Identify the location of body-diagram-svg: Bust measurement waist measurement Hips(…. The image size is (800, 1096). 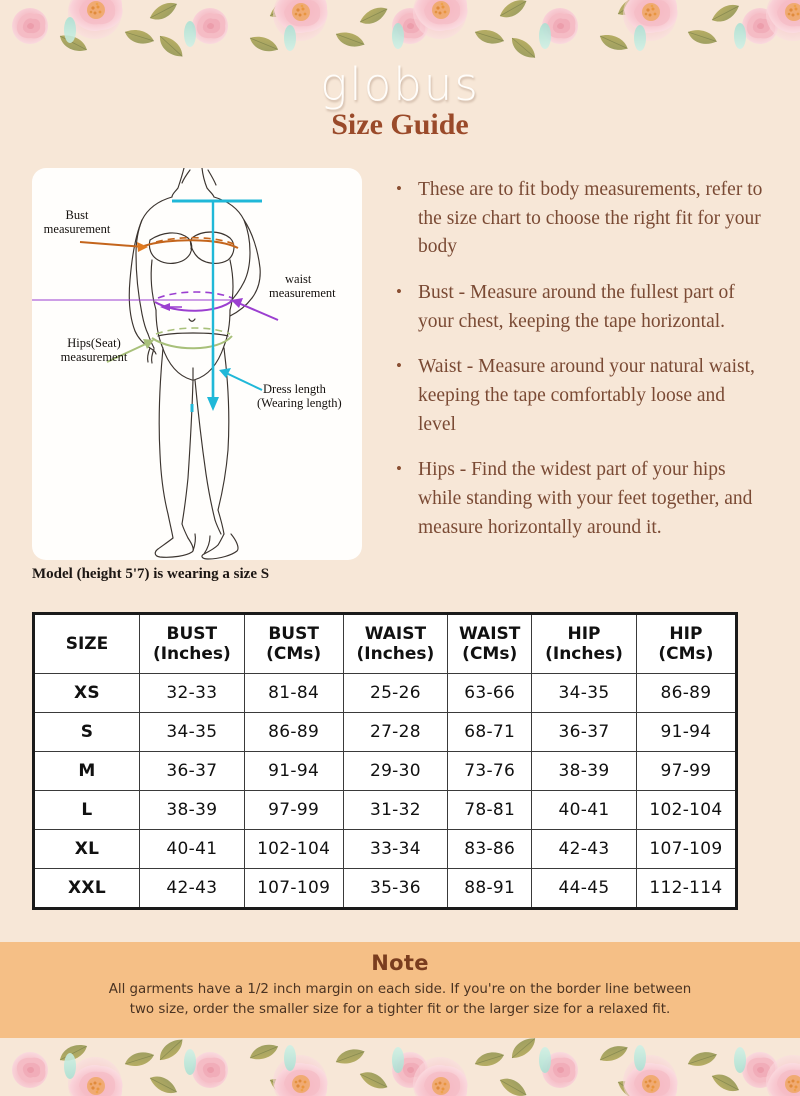
(187, 364).